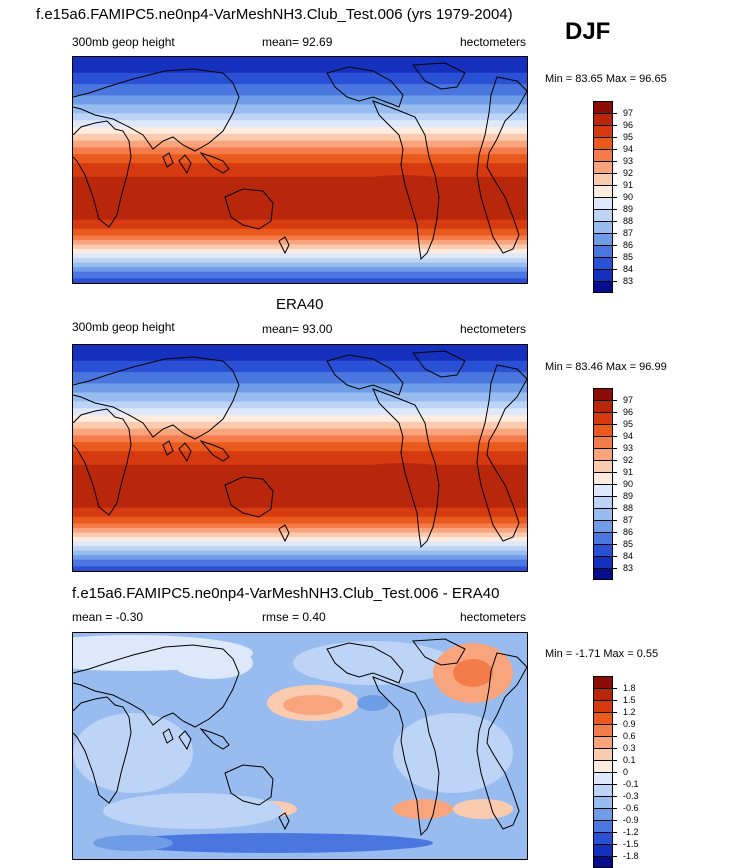 The image size is (733, 868). What do you see at coordinates (493, 42) in the screenshot?
I see `panel1-units-label: hectometers` at bounding box center [493, 42].